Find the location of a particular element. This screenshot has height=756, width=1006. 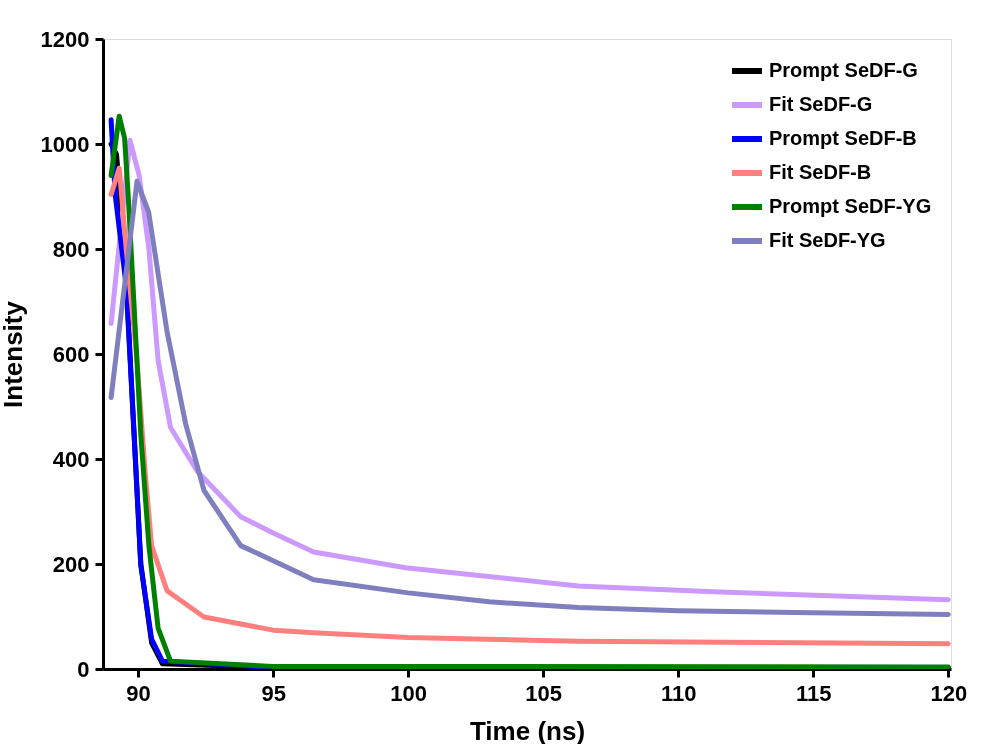

y-tick-label: 1000 is located at coordinates (65, 144).